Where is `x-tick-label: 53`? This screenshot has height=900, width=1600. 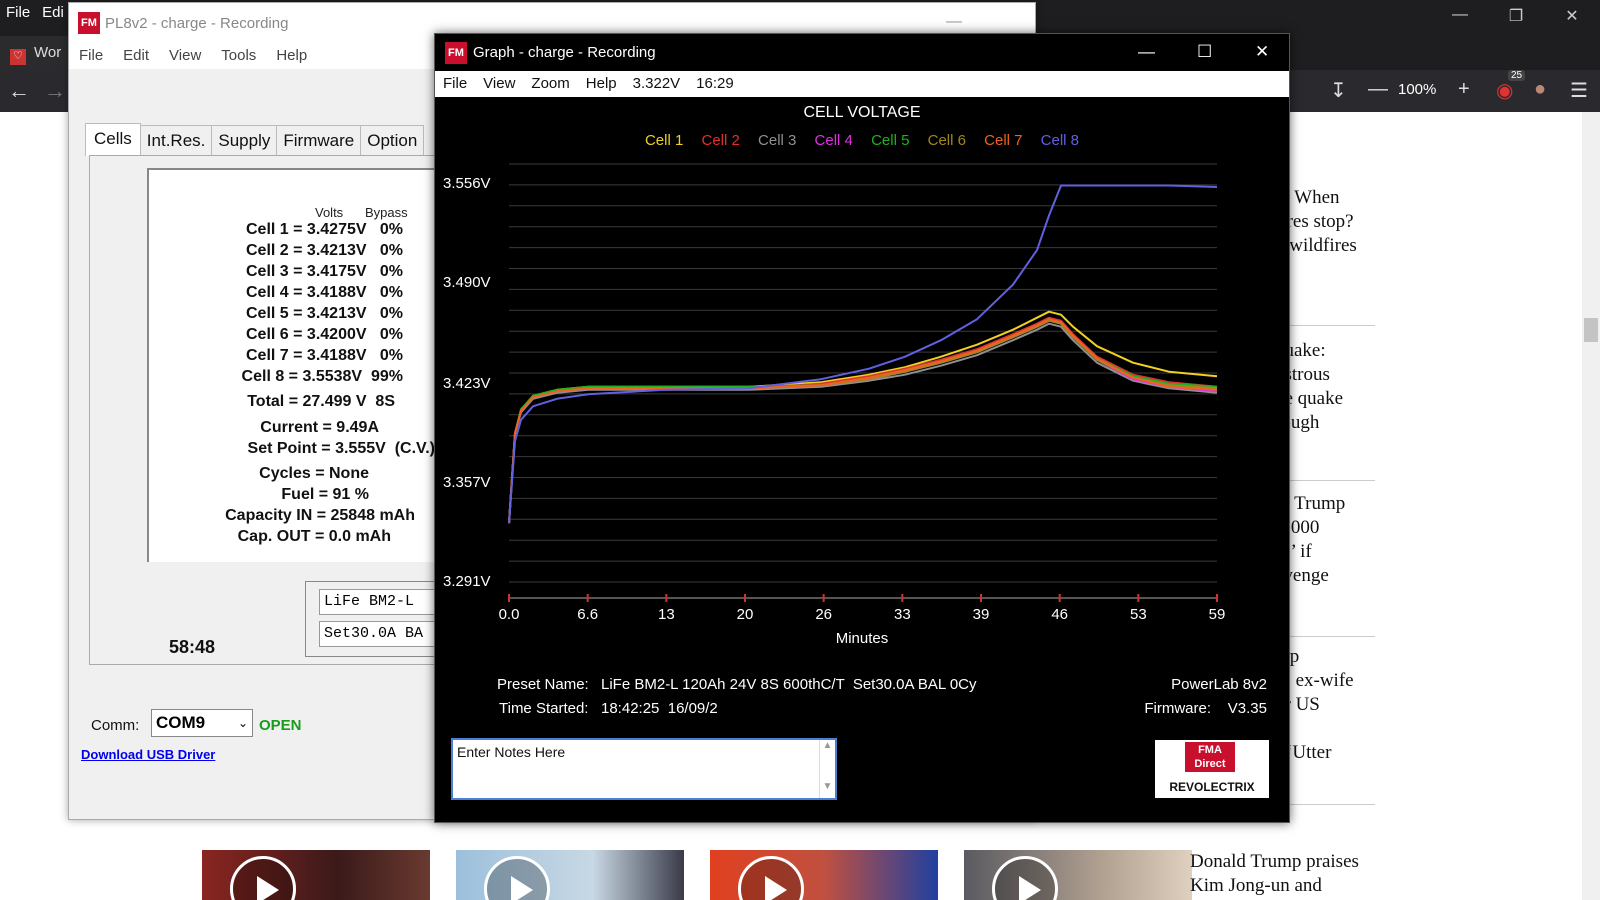 x-tick-label: 53 is located at coordinates (1138, 614).